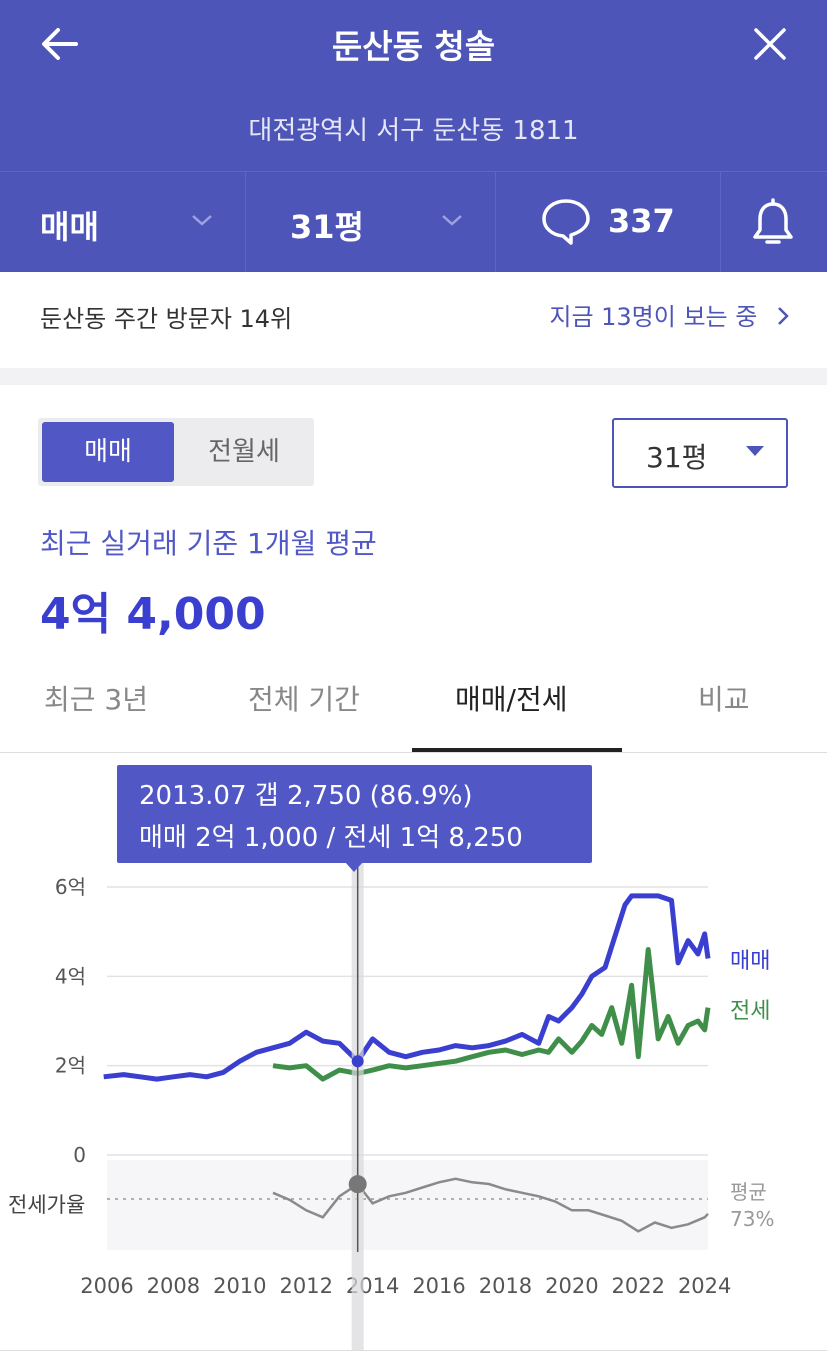 This screenshot has height=1358, width=827. I want to click on tab-compare: 비교, so click(724, 699).